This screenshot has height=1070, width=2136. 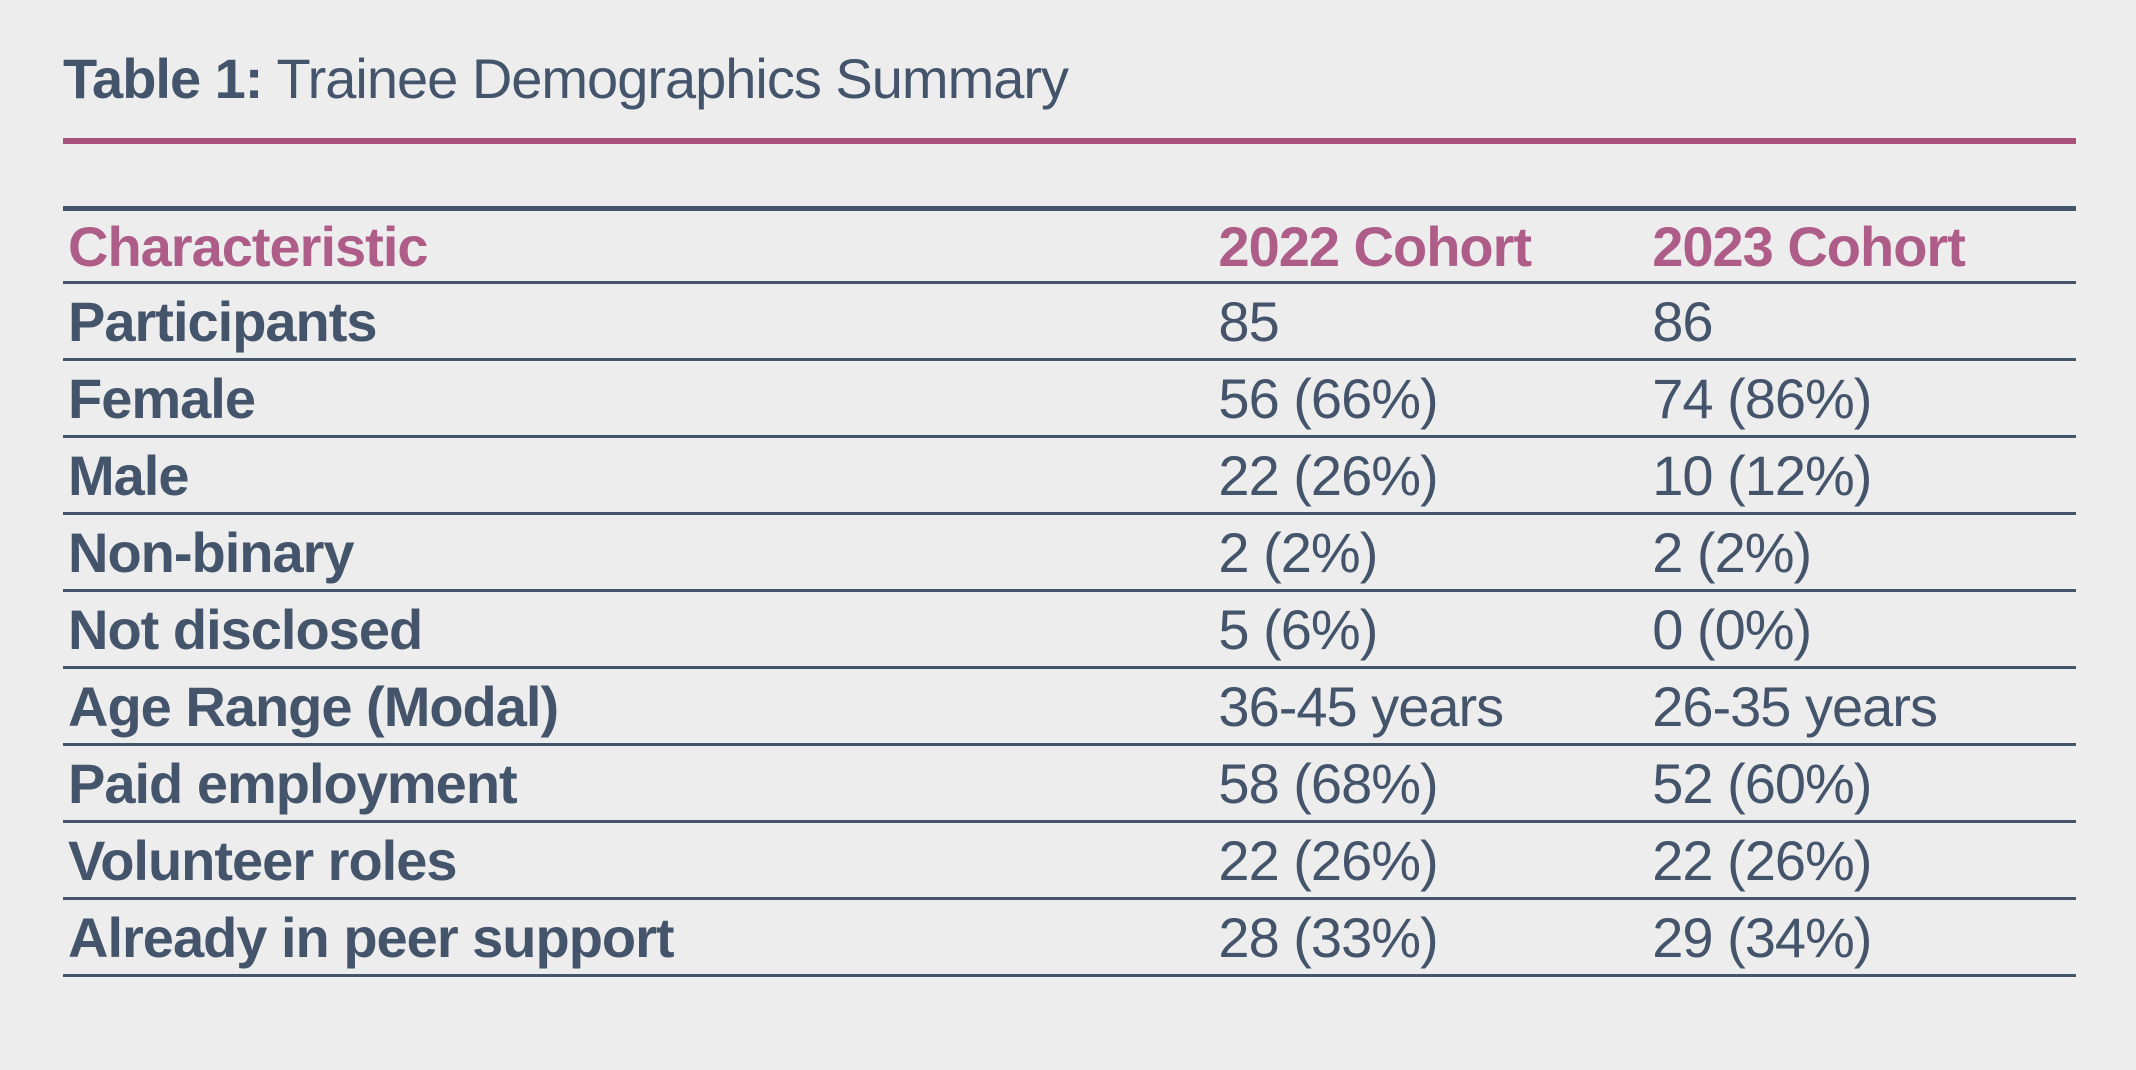 I want to click on value-cell-2023: 2 (2%), so click(x=1861, y=552).